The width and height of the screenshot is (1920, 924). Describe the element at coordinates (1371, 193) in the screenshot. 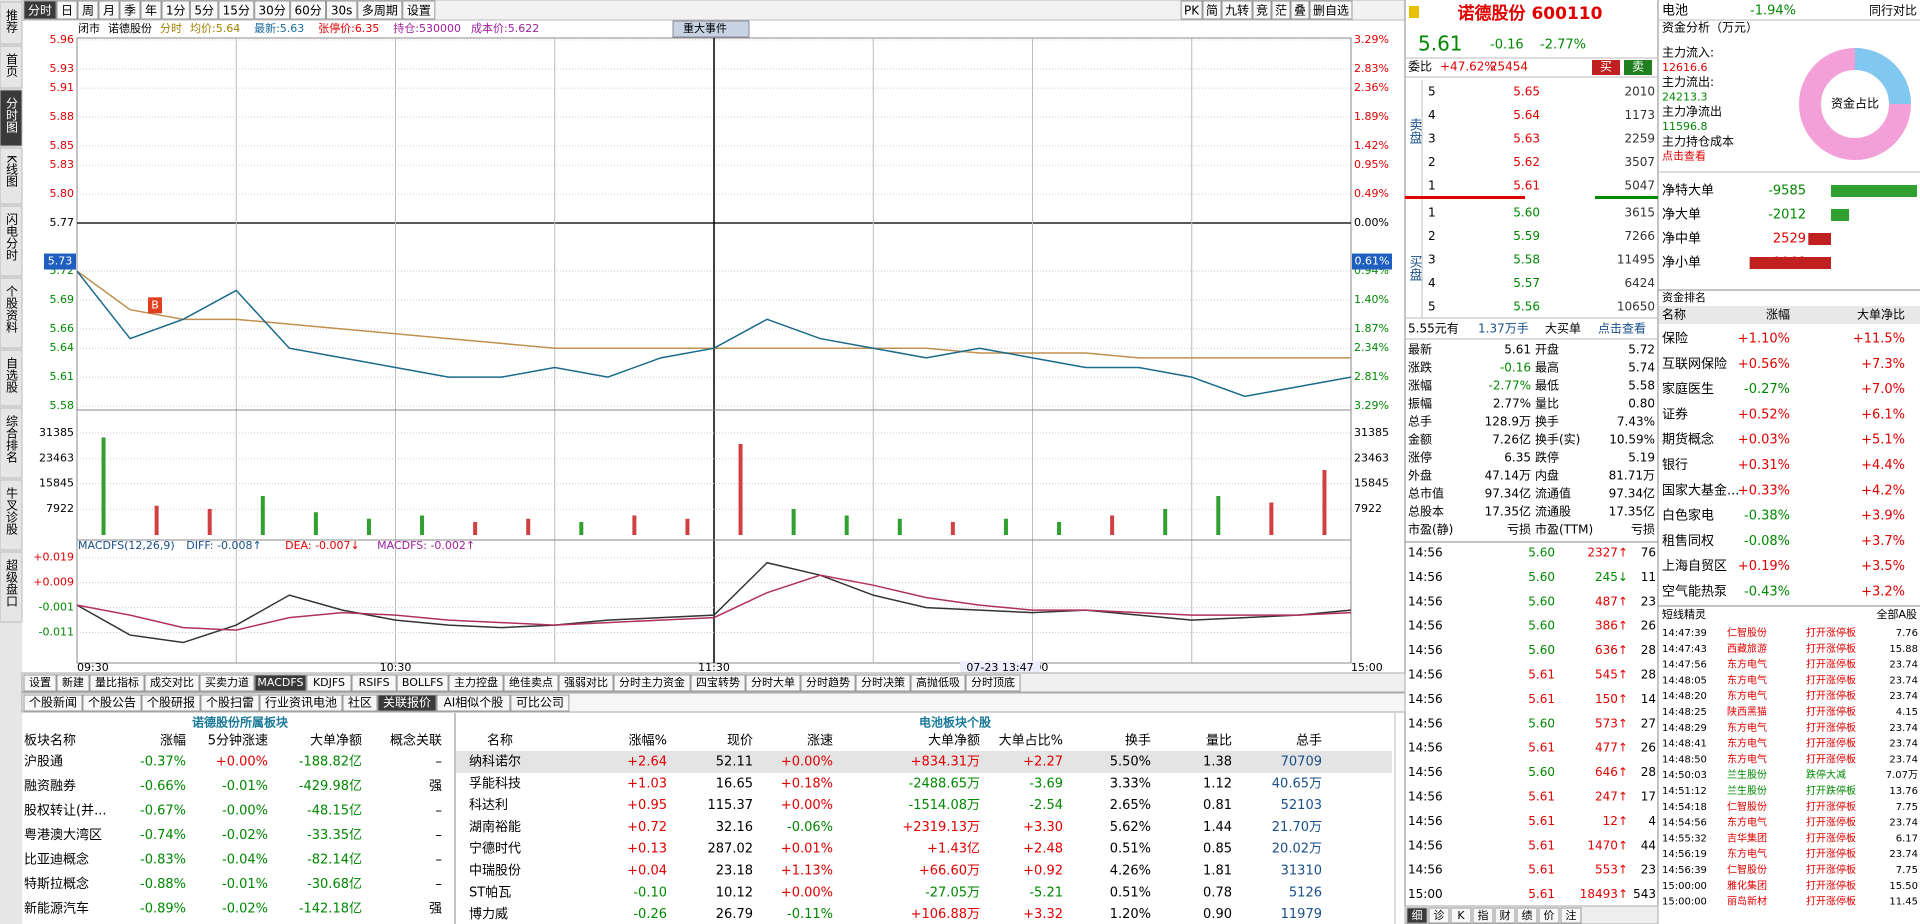

I see `pct-tick-label: 0.49%` at that location.